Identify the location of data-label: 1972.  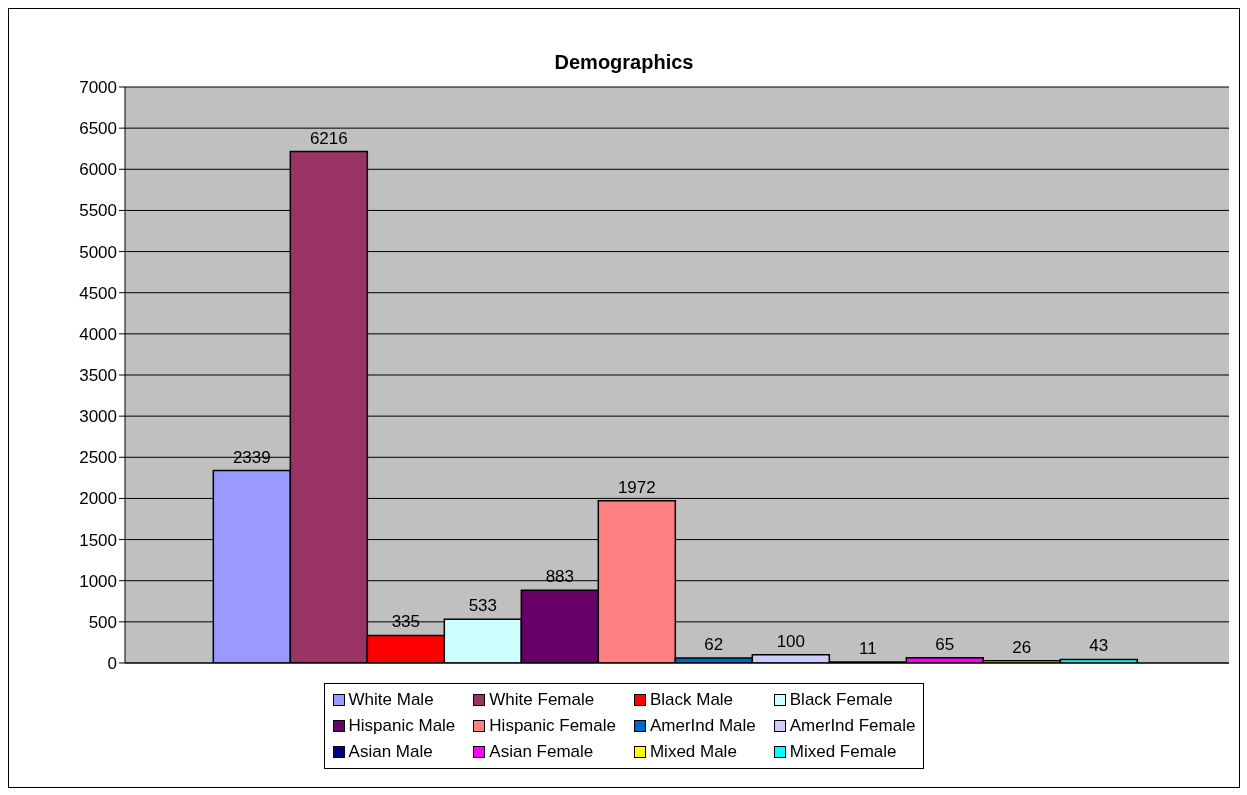
(636, 487).